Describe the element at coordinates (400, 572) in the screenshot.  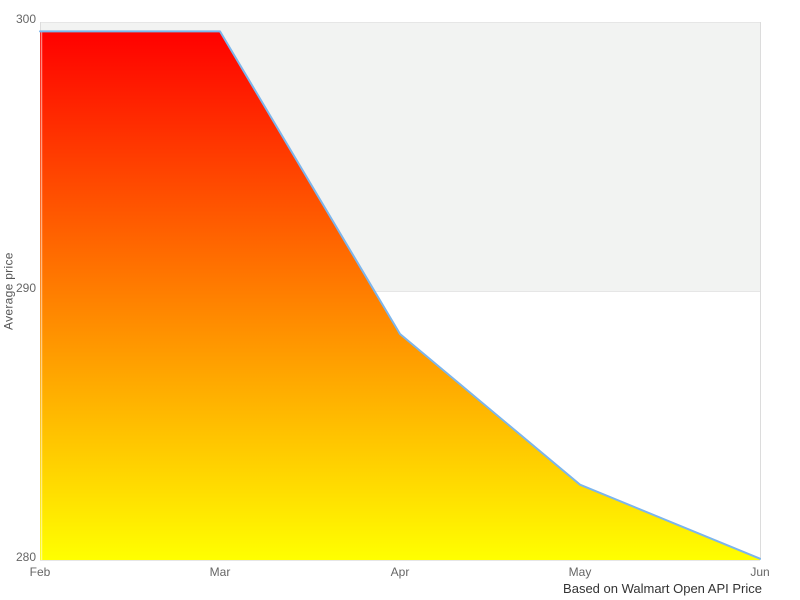
I see `x-tick-label-apr: Apr` at that location.